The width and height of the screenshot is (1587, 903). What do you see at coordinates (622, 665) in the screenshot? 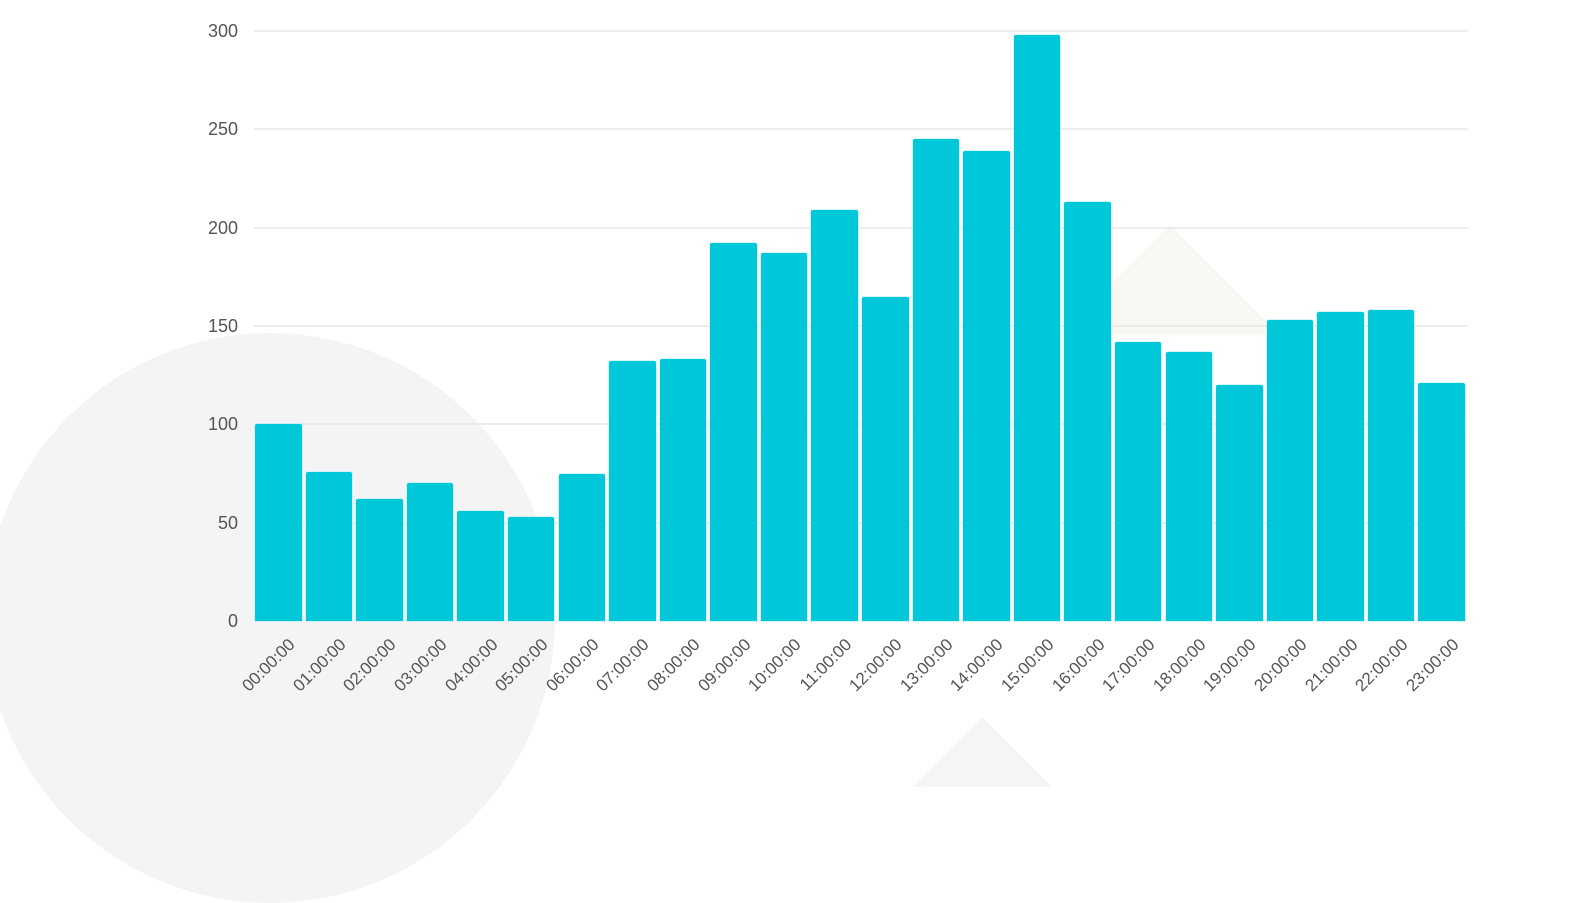
I see `x-tick-label: 07:00:00` at bounding box center [622, 665].